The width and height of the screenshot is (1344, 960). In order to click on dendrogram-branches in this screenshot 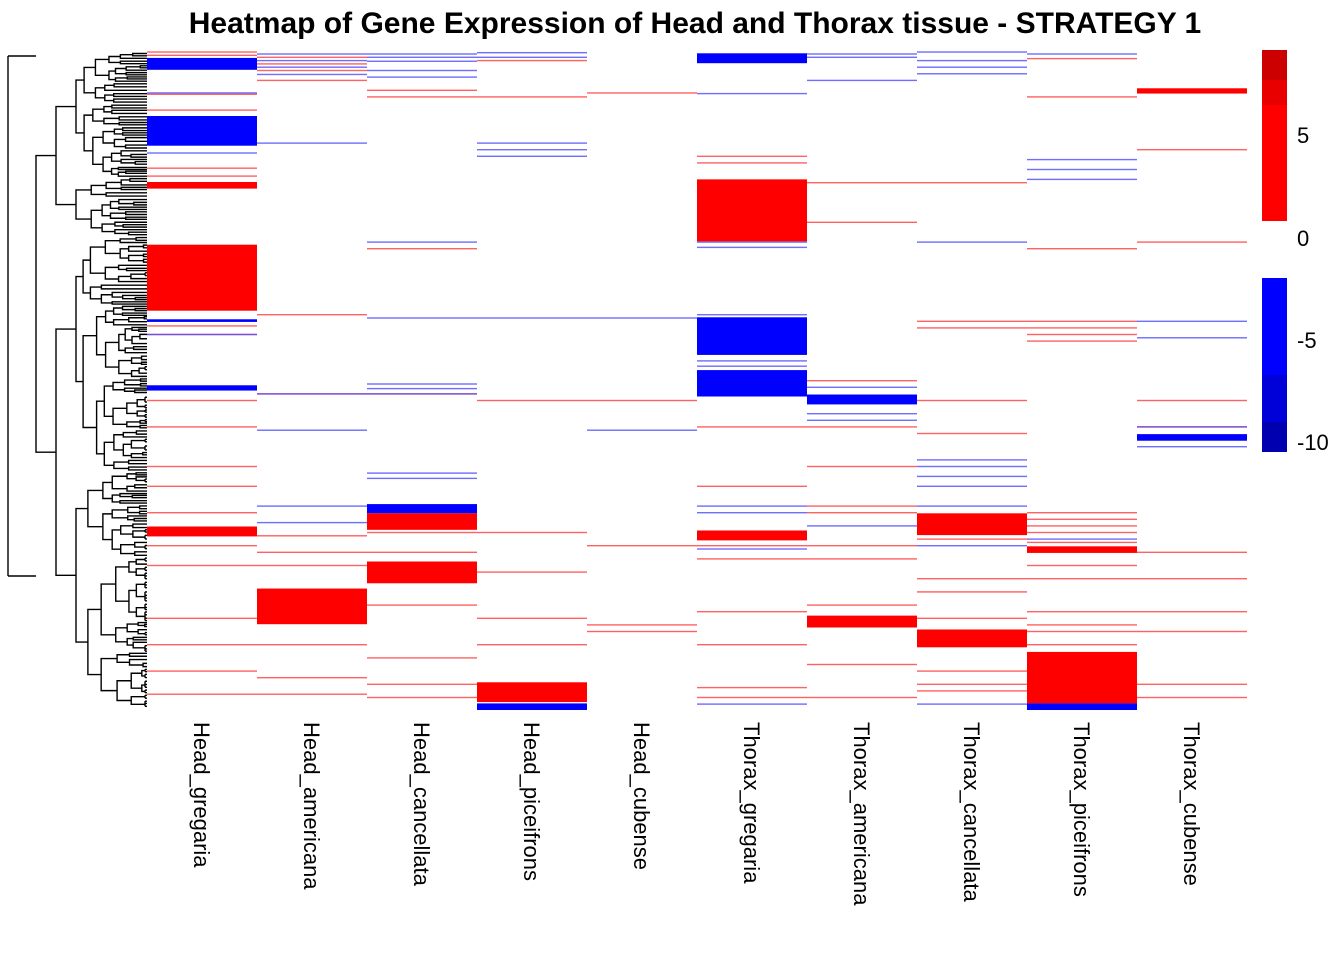, I will do `click(77, 379)`.